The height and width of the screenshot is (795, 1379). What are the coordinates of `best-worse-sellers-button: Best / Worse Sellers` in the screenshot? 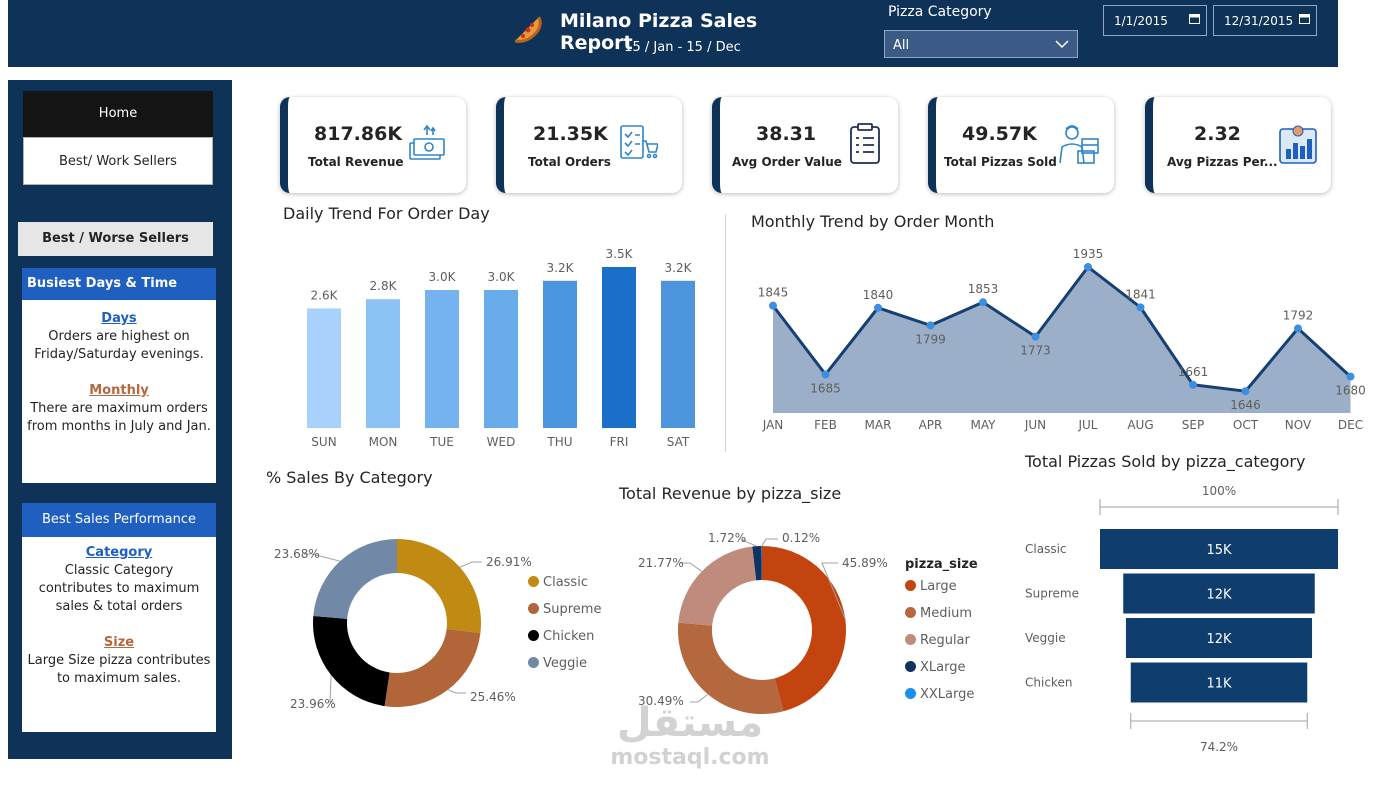 It's located at (115, 239).